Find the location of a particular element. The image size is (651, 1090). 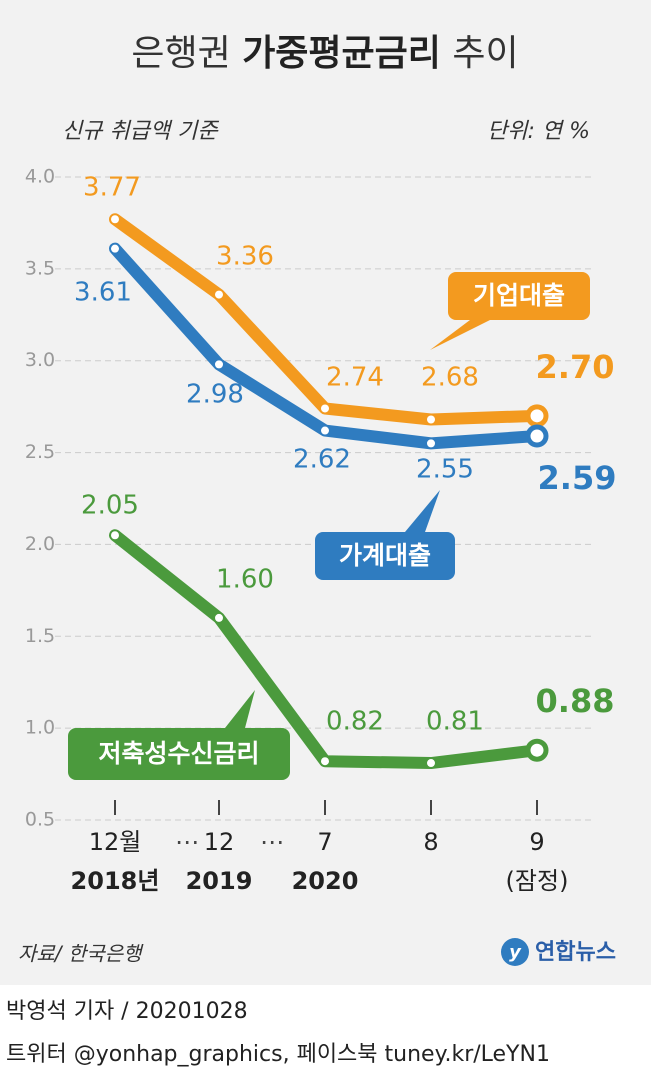

logo-glyph: y is located at coordinates (515, 952).